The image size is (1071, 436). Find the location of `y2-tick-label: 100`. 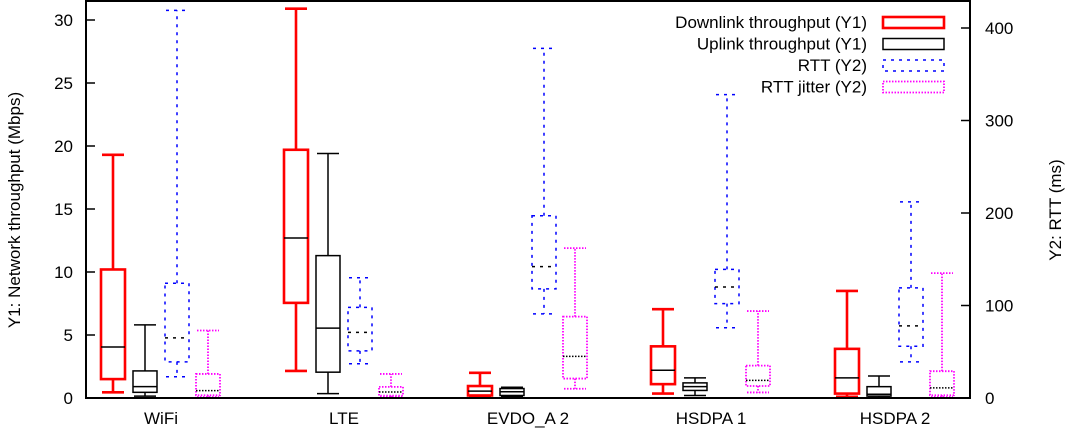

y2-tick-label: 100 is located at coordinates (999, 306).